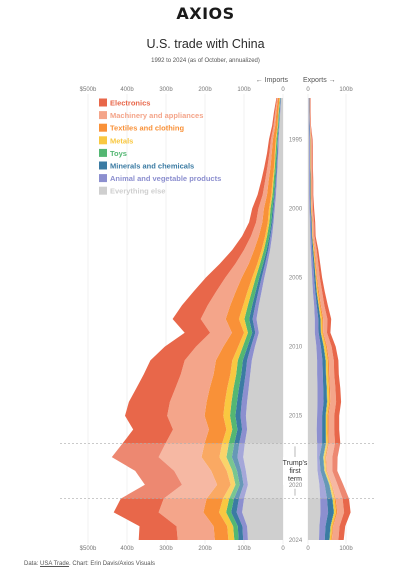  What do you see at coordinates (165, 178) in the screenshot?
I see `legend-label-animal-and-vegetable-products: Animal and vegetable products` at bounding box center [165, 178].